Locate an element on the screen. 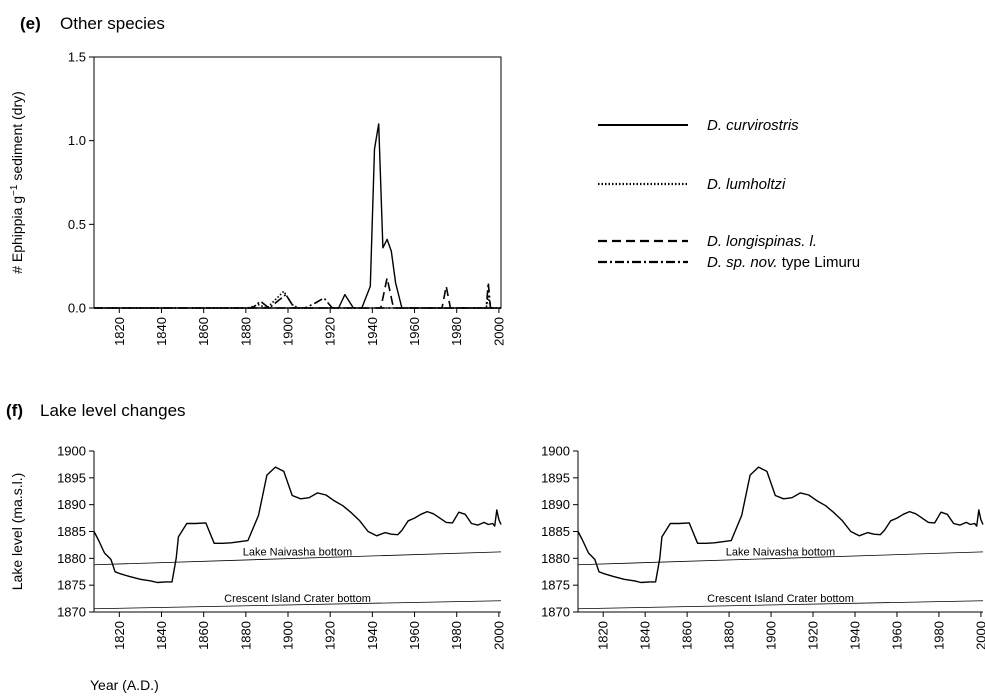 Image resolution: width=985 pixels, height=697 pixels. legend-label-4: D. sp. nov. type Limuru is located at coordinates (783, 262).